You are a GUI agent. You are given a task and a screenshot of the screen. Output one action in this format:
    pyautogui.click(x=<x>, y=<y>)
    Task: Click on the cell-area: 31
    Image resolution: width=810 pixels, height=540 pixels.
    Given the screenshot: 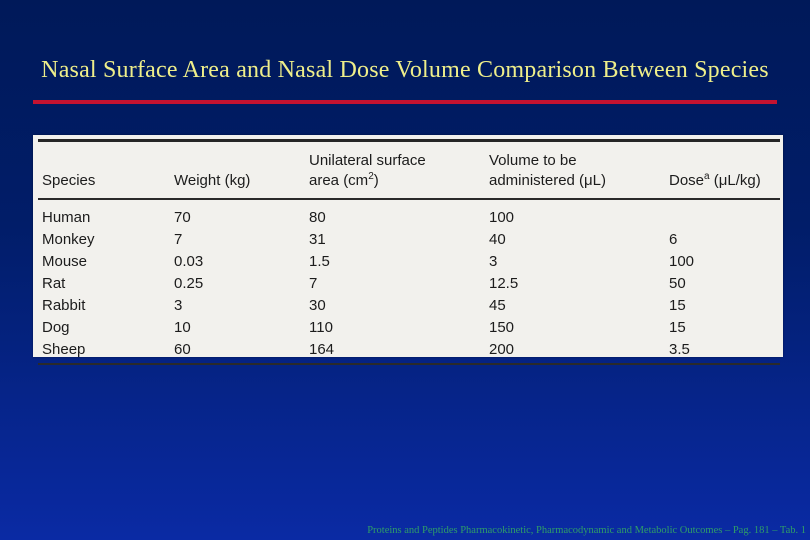 What is the action you would take?
    pyautogui.click(x=317, y=239)
    